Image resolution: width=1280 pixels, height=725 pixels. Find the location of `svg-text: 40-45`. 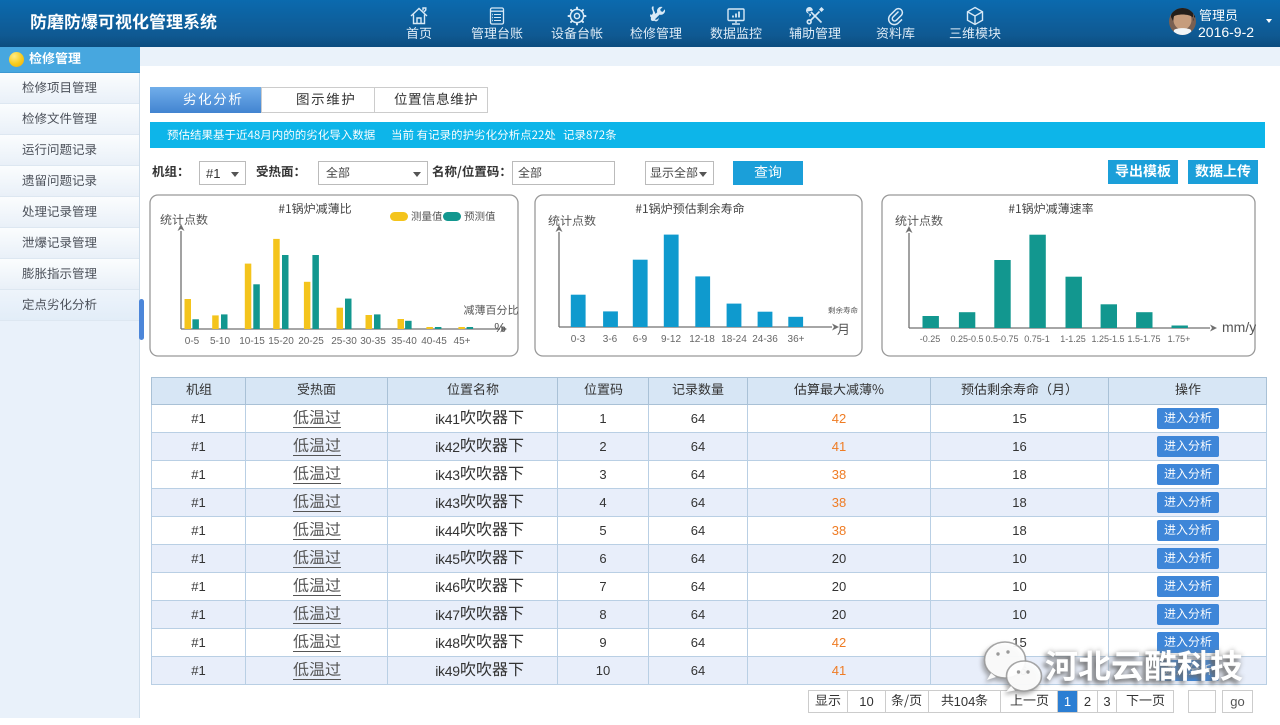

svg-text: 40-45 is located at coordinates (434, 341).